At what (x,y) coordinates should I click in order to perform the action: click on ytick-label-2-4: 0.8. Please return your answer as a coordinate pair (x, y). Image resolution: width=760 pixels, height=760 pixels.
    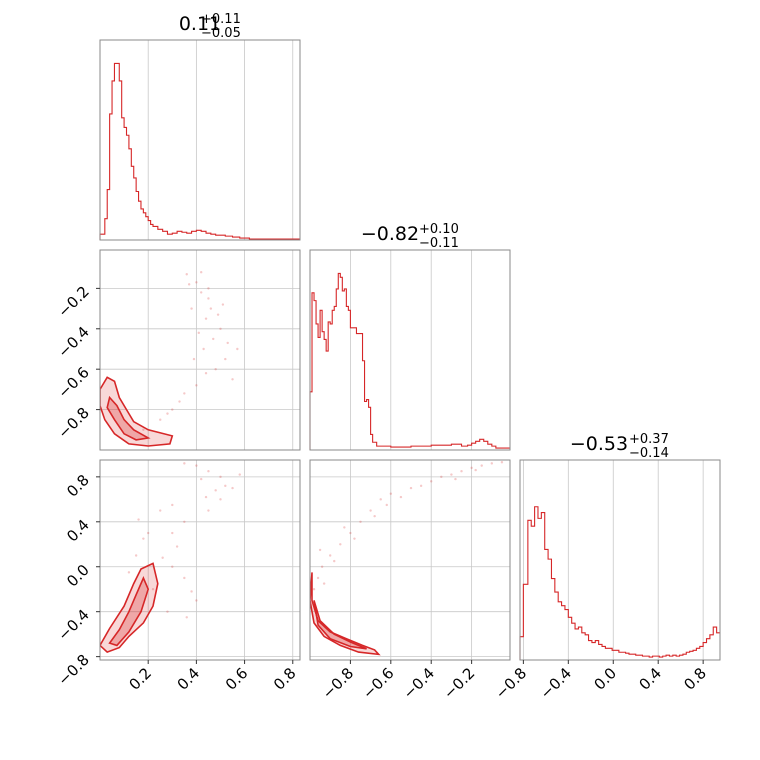
    Looking at the image, I should click on (78, 486).